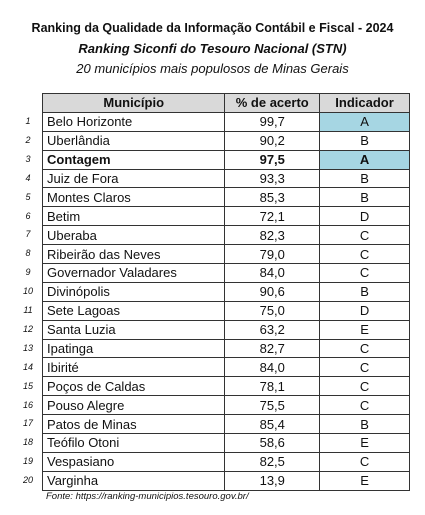  Describe the element at coordinates (133, 197) in the screenshot. I see `municipality: Montes Claros` at that location.